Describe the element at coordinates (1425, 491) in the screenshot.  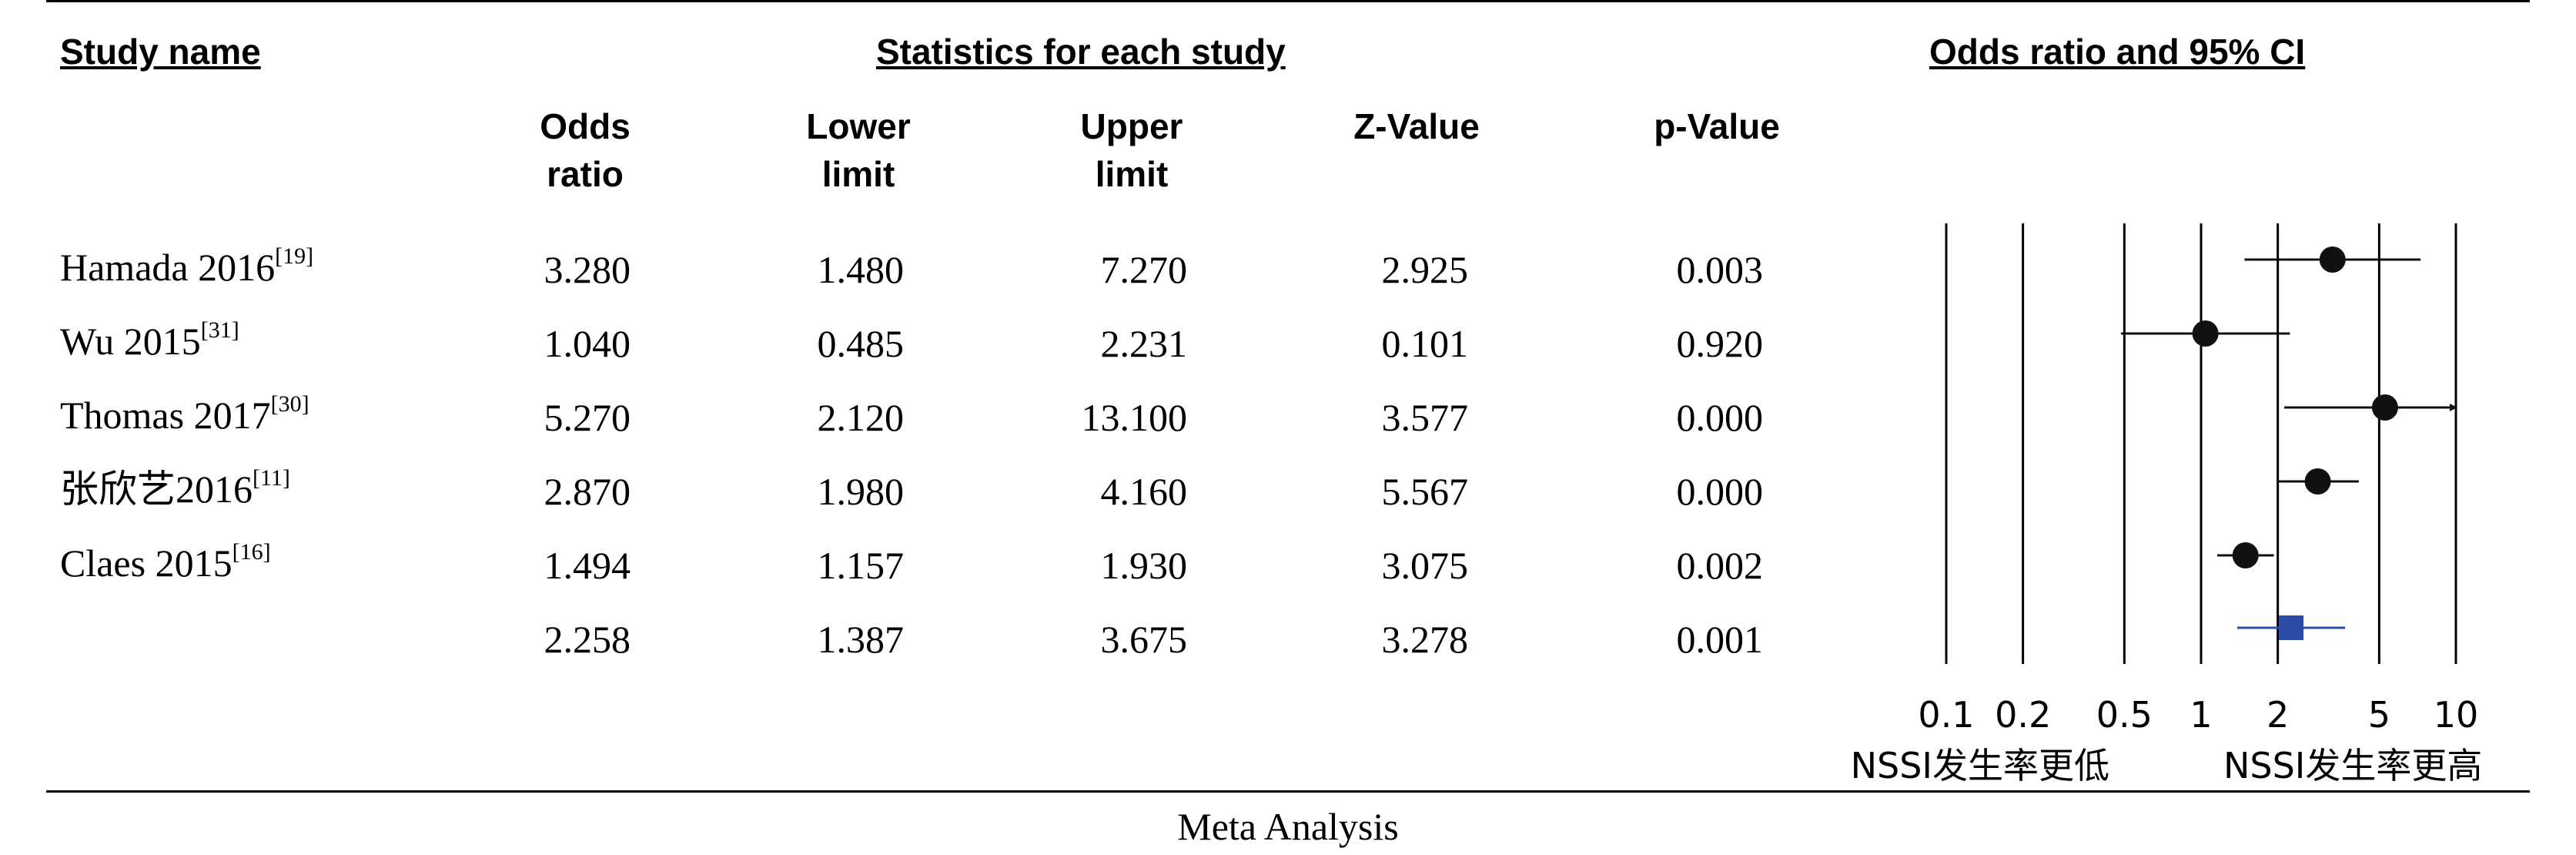
I see `z-value: 5.567` at that location.